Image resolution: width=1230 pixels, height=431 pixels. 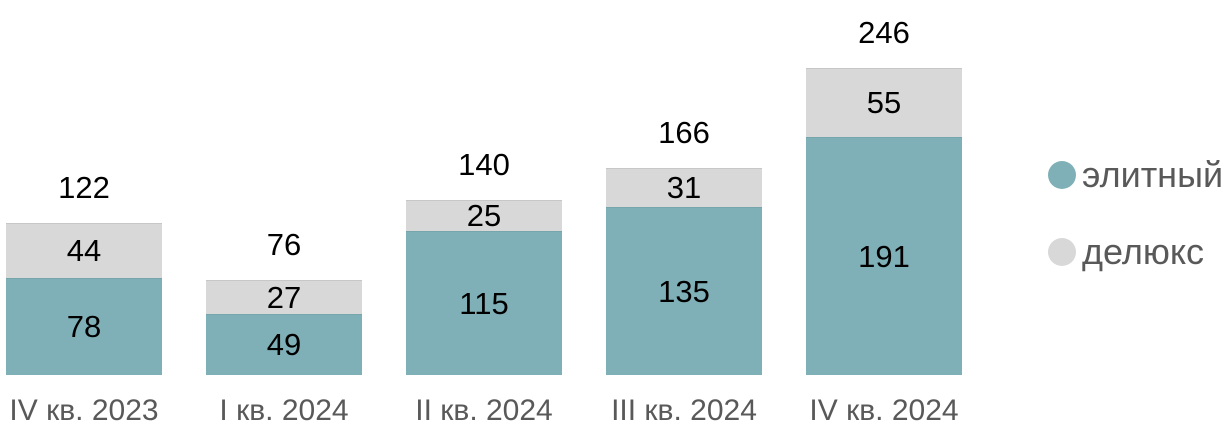 I want to click on bar-group: 246 55 191 IV кв. 2024, so click(x=884, y=215).